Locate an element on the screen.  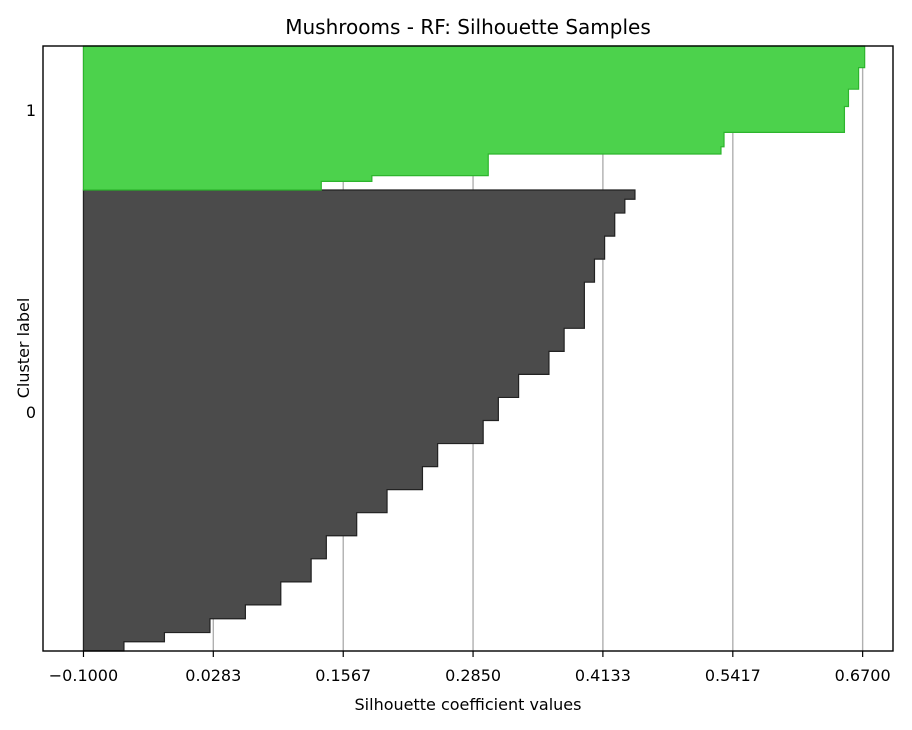
x-tick-label: 0.5417 is located at coordinates (733, 675).